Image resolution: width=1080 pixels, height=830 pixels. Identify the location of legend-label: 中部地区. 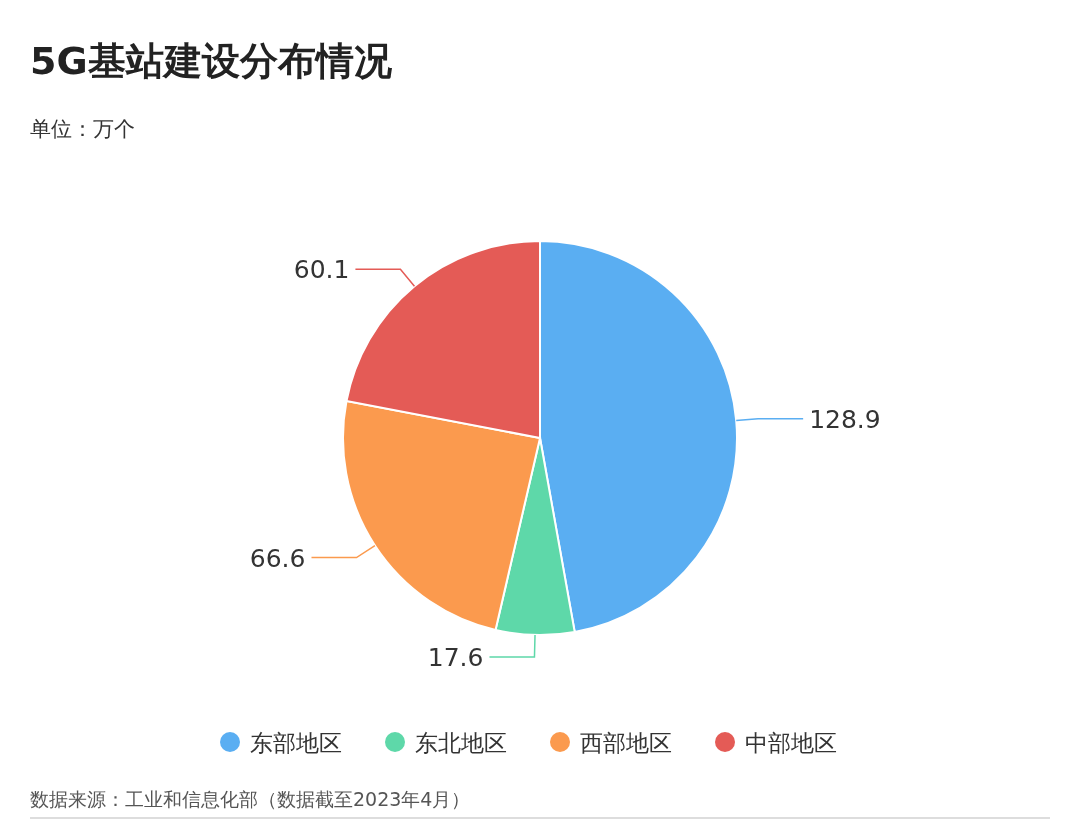
(791, 743).